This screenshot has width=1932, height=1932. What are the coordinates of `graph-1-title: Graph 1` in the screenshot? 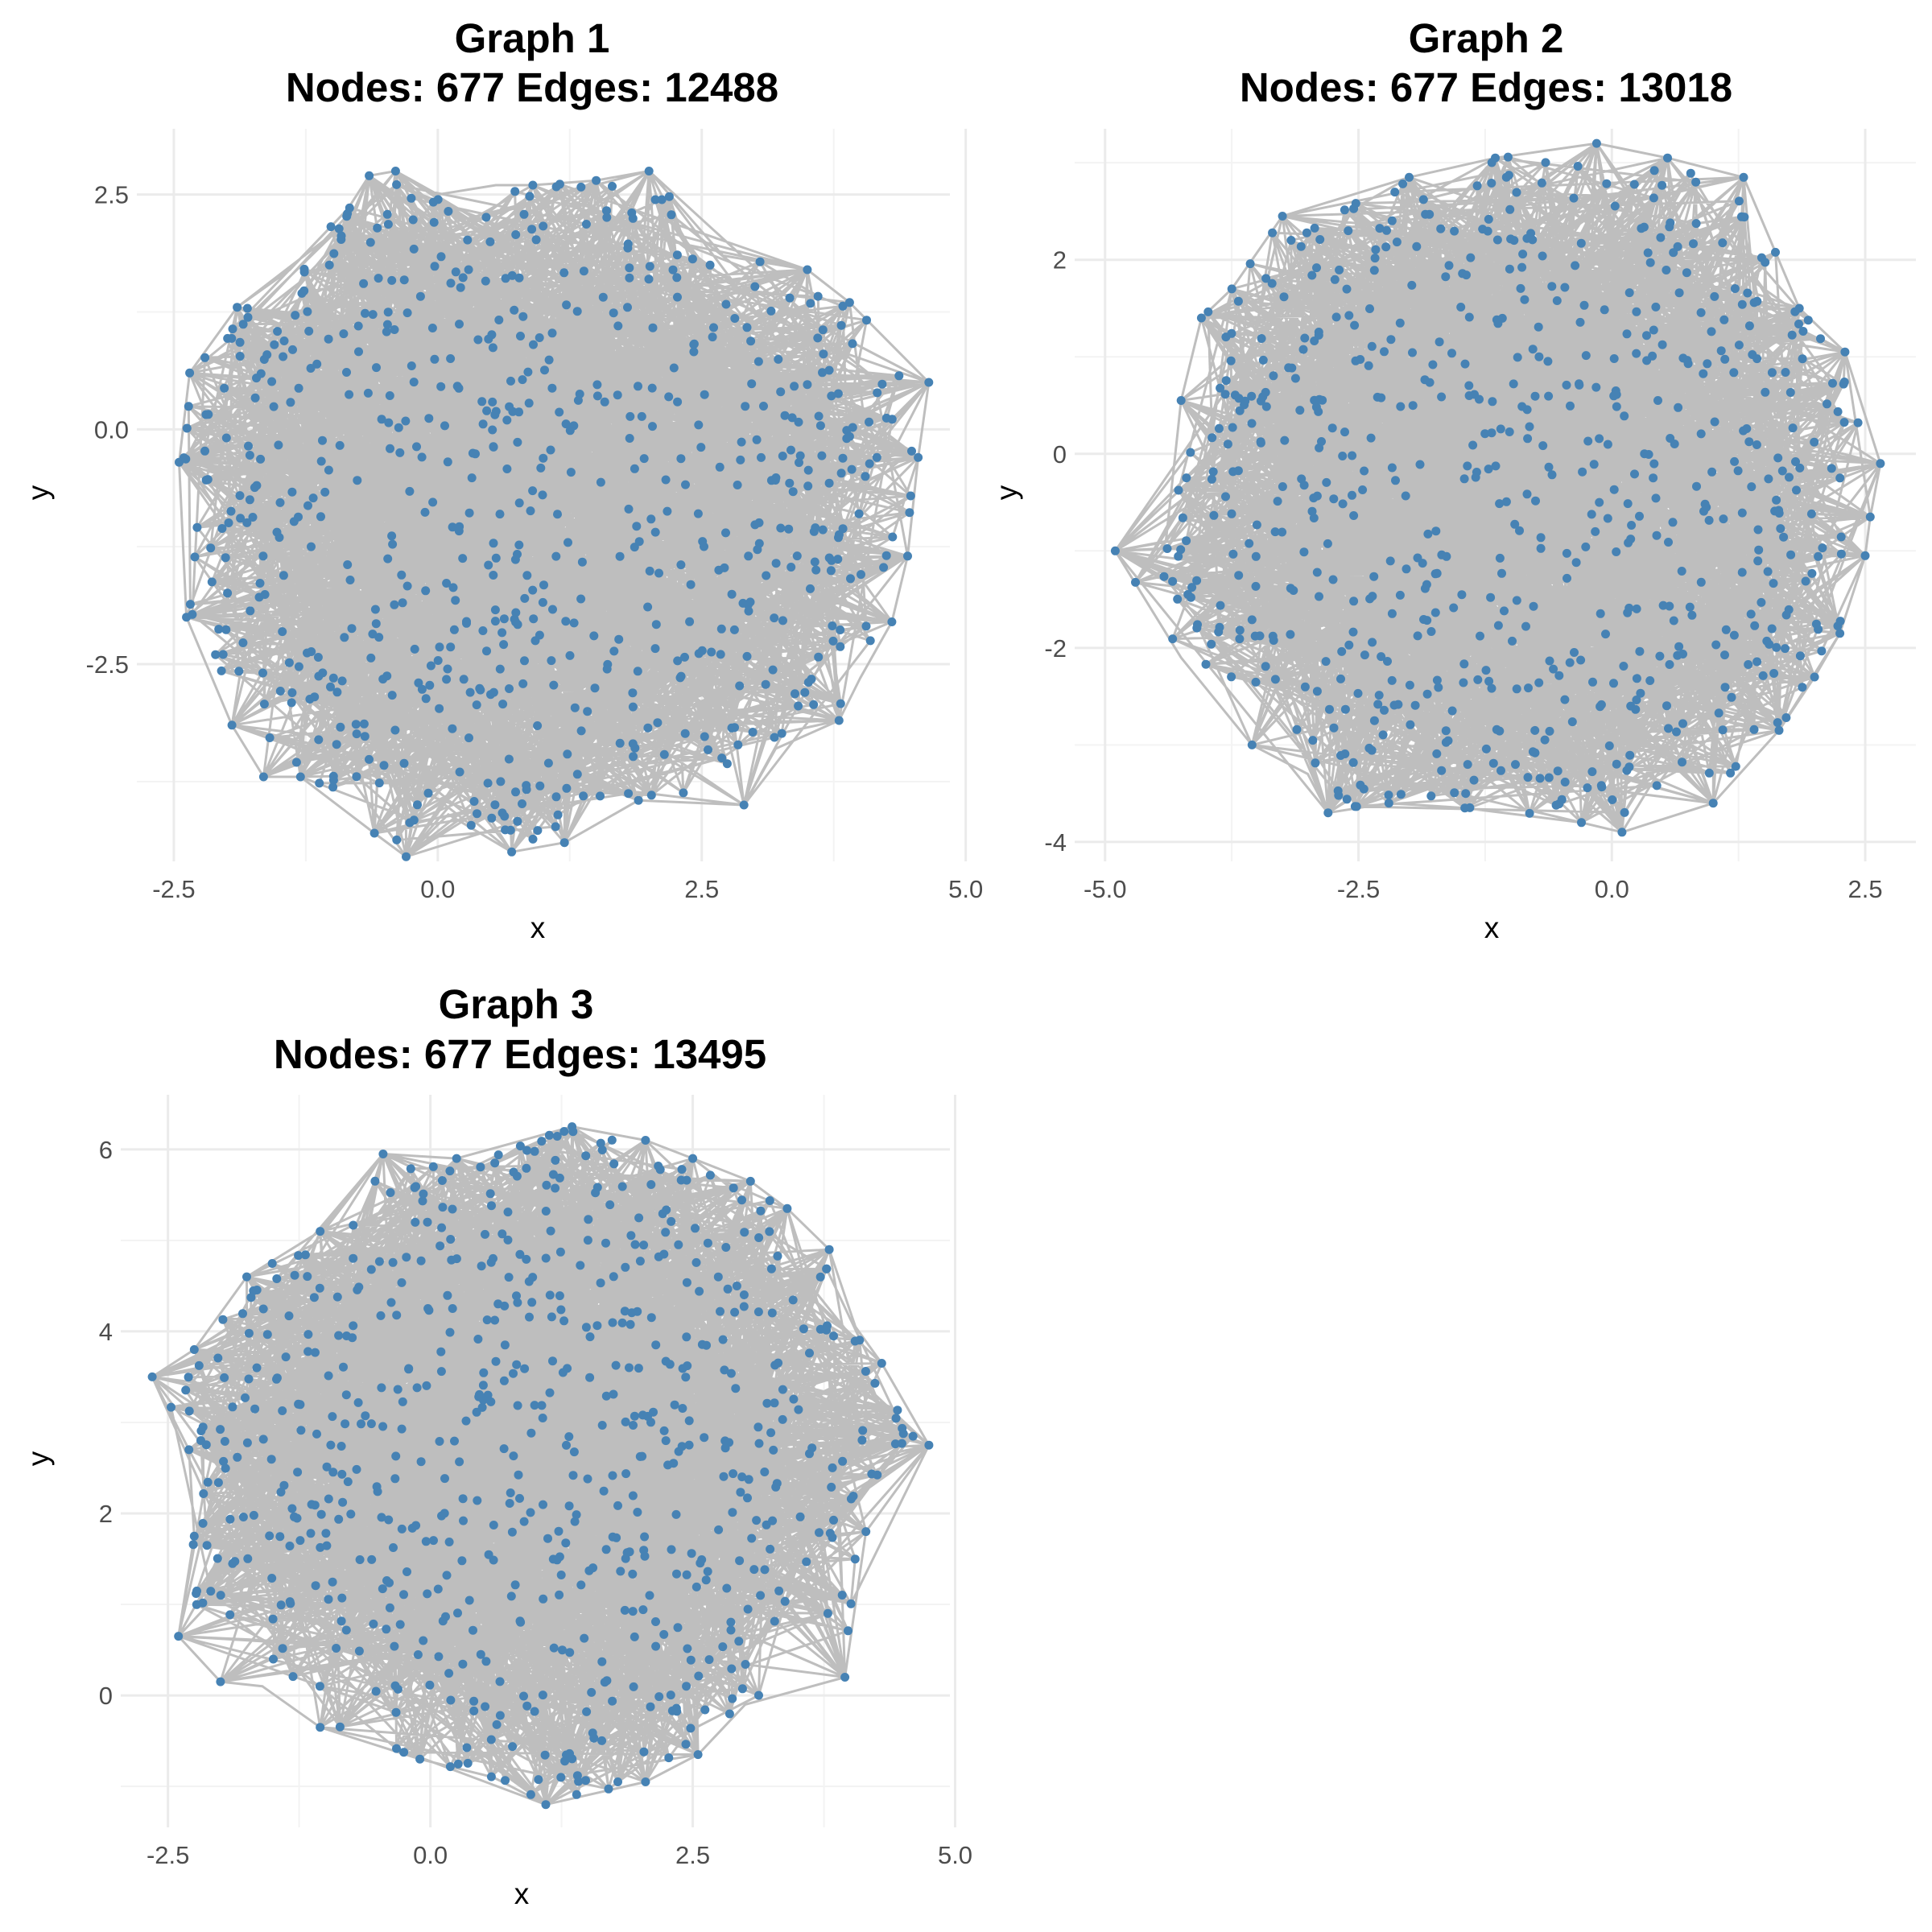 It's located at (532, 38).